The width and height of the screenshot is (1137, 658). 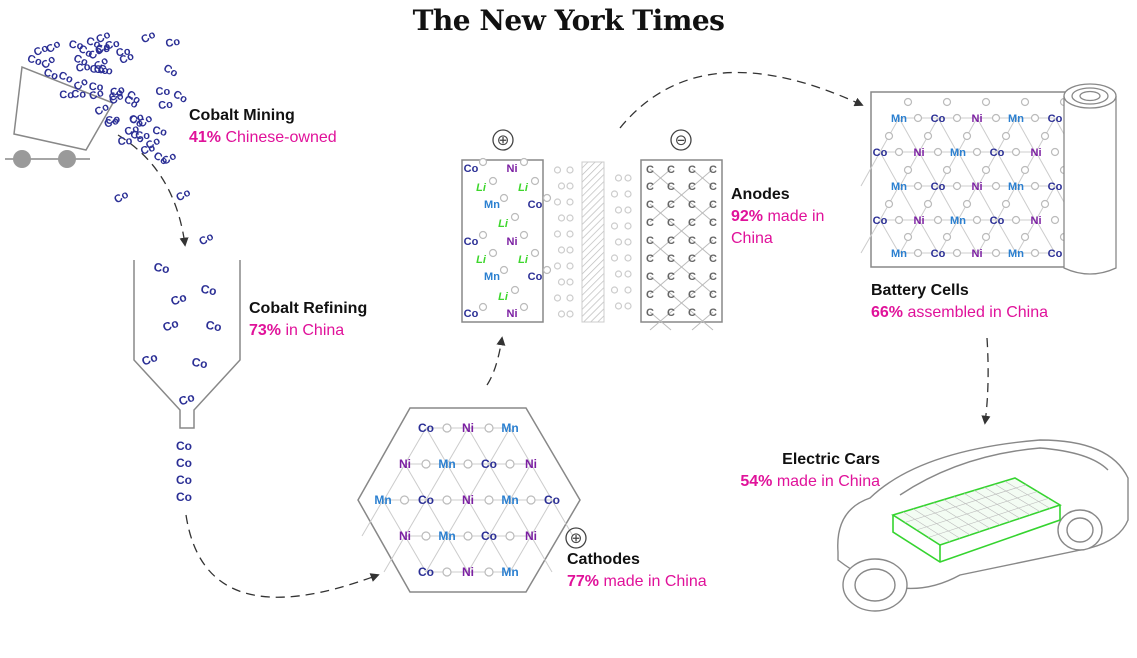 I want to click on stage-stat: 92% made in China, so click(x=778, y=227).